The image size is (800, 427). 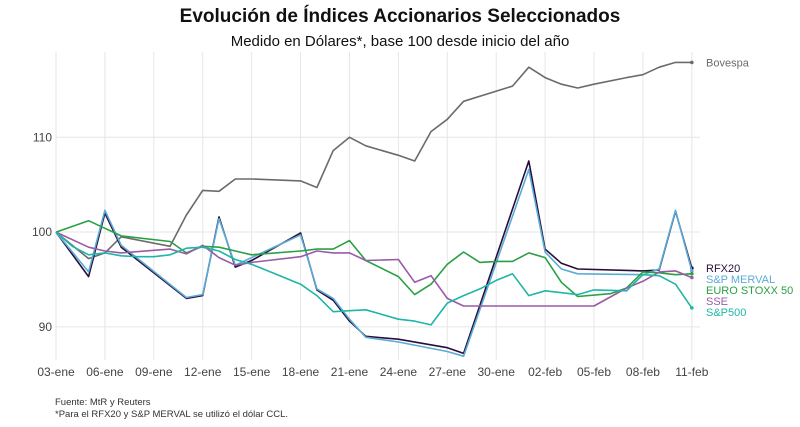 What do you see at coordinates (691, 372) in the screenshot?
I see `x-tick-label: 11-feb` at bounding box center [691, 372].